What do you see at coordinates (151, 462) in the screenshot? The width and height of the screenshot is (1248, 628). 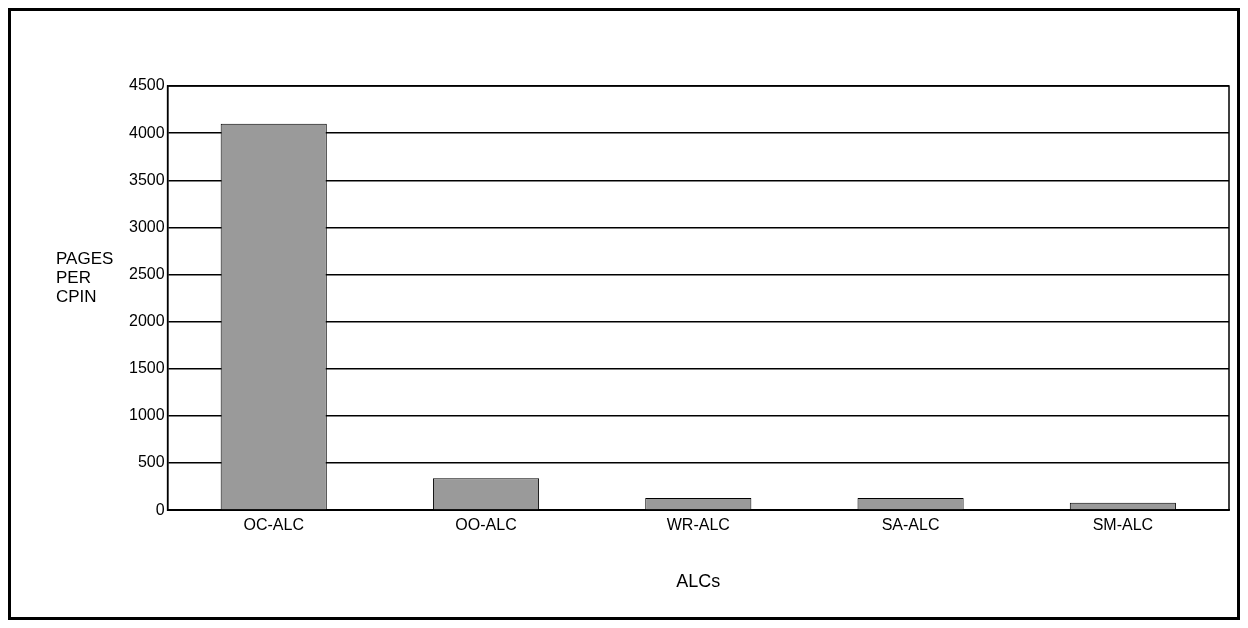 I see `y-tick-label: 500` at bounding box center [151, 462].